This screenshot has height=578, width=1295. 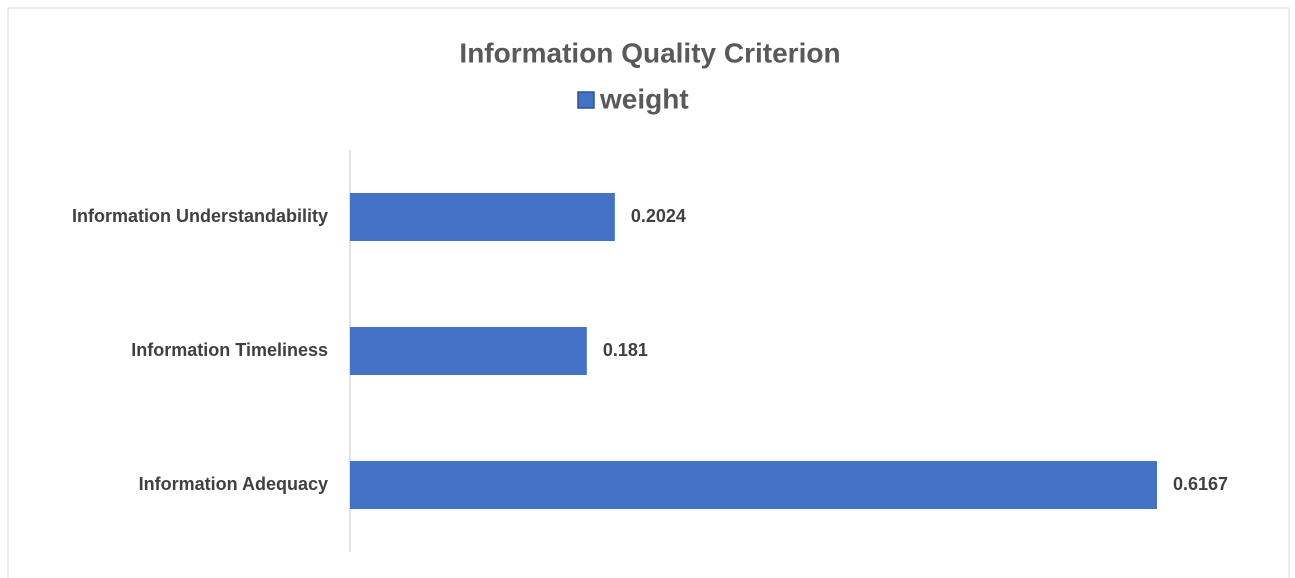 I want to click on data-label: 0.181, so click(x=625, y=350).